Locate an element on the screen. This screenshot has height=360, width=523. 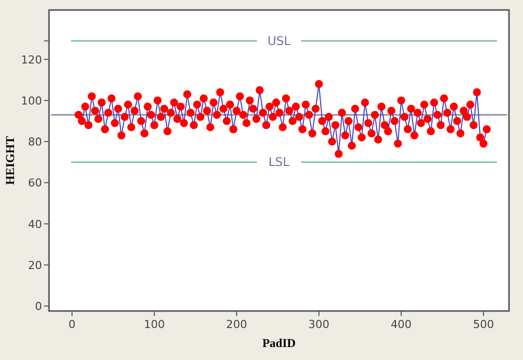
x-axis-title: PadID is located at coordinates (279, 343).